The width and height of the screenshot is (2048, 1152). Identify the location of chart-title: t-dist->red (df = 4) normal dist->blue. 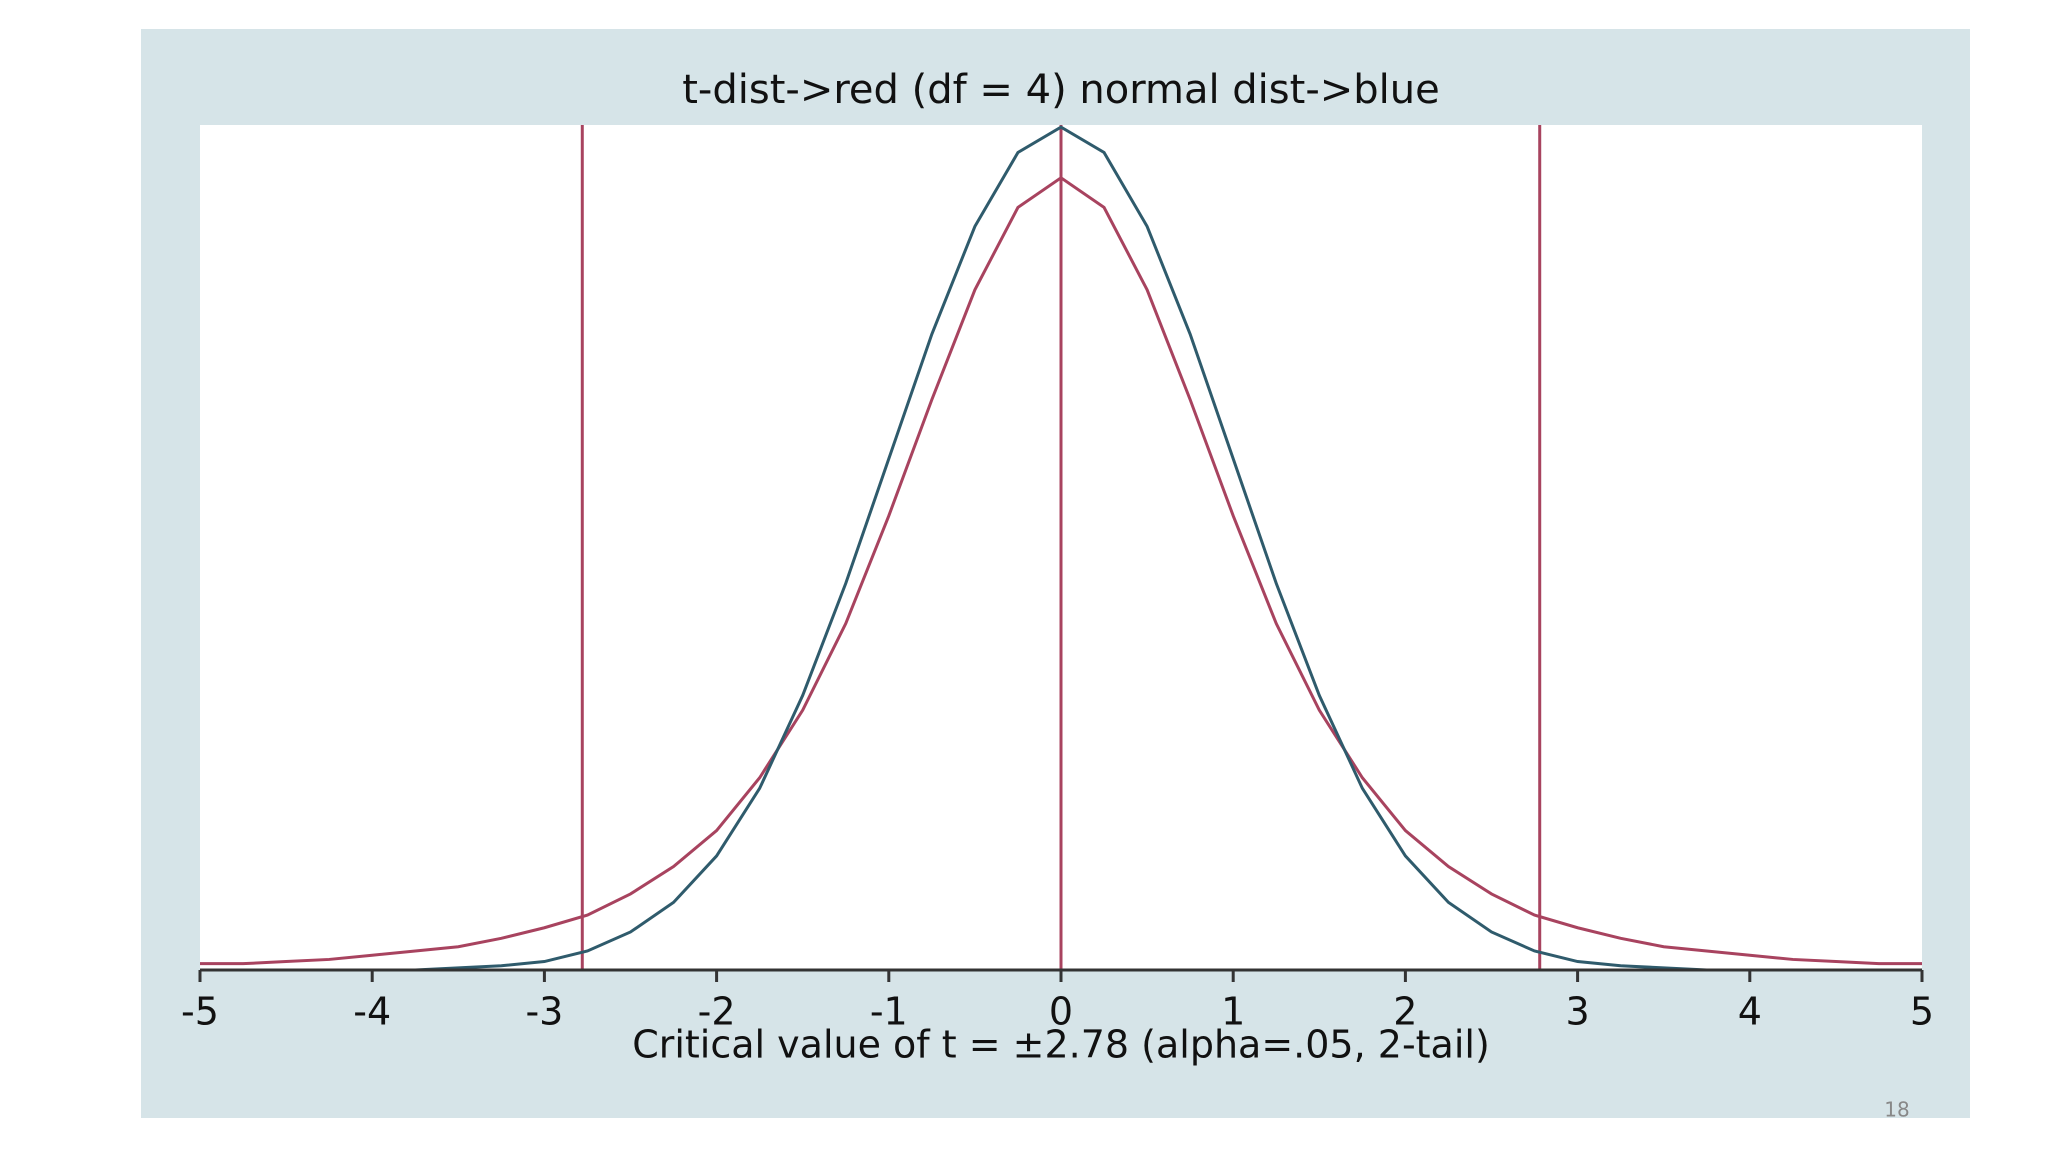
(1060, 90).